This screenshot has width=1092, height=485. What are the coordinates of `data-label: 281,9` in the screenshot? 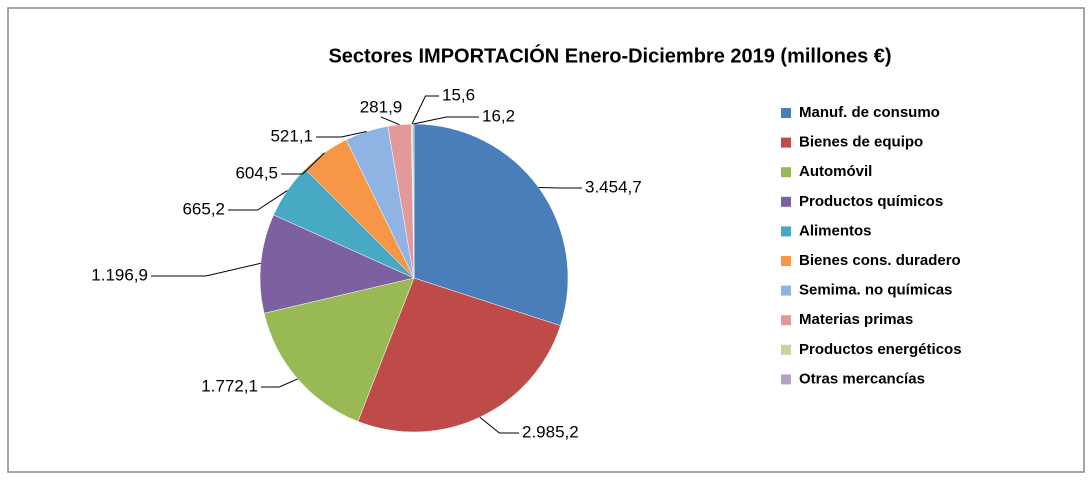 It's located at (381, 106).